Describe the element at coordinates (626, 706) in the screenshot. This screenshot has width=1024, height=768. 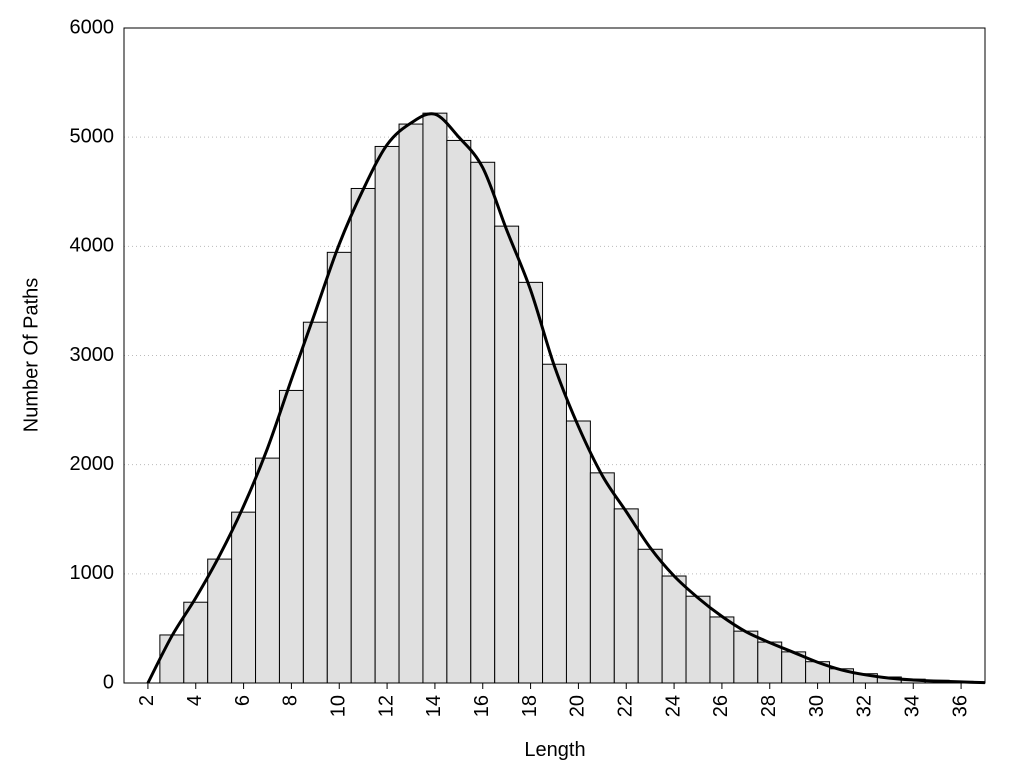
I see `x-tick-label: 22` at that location.